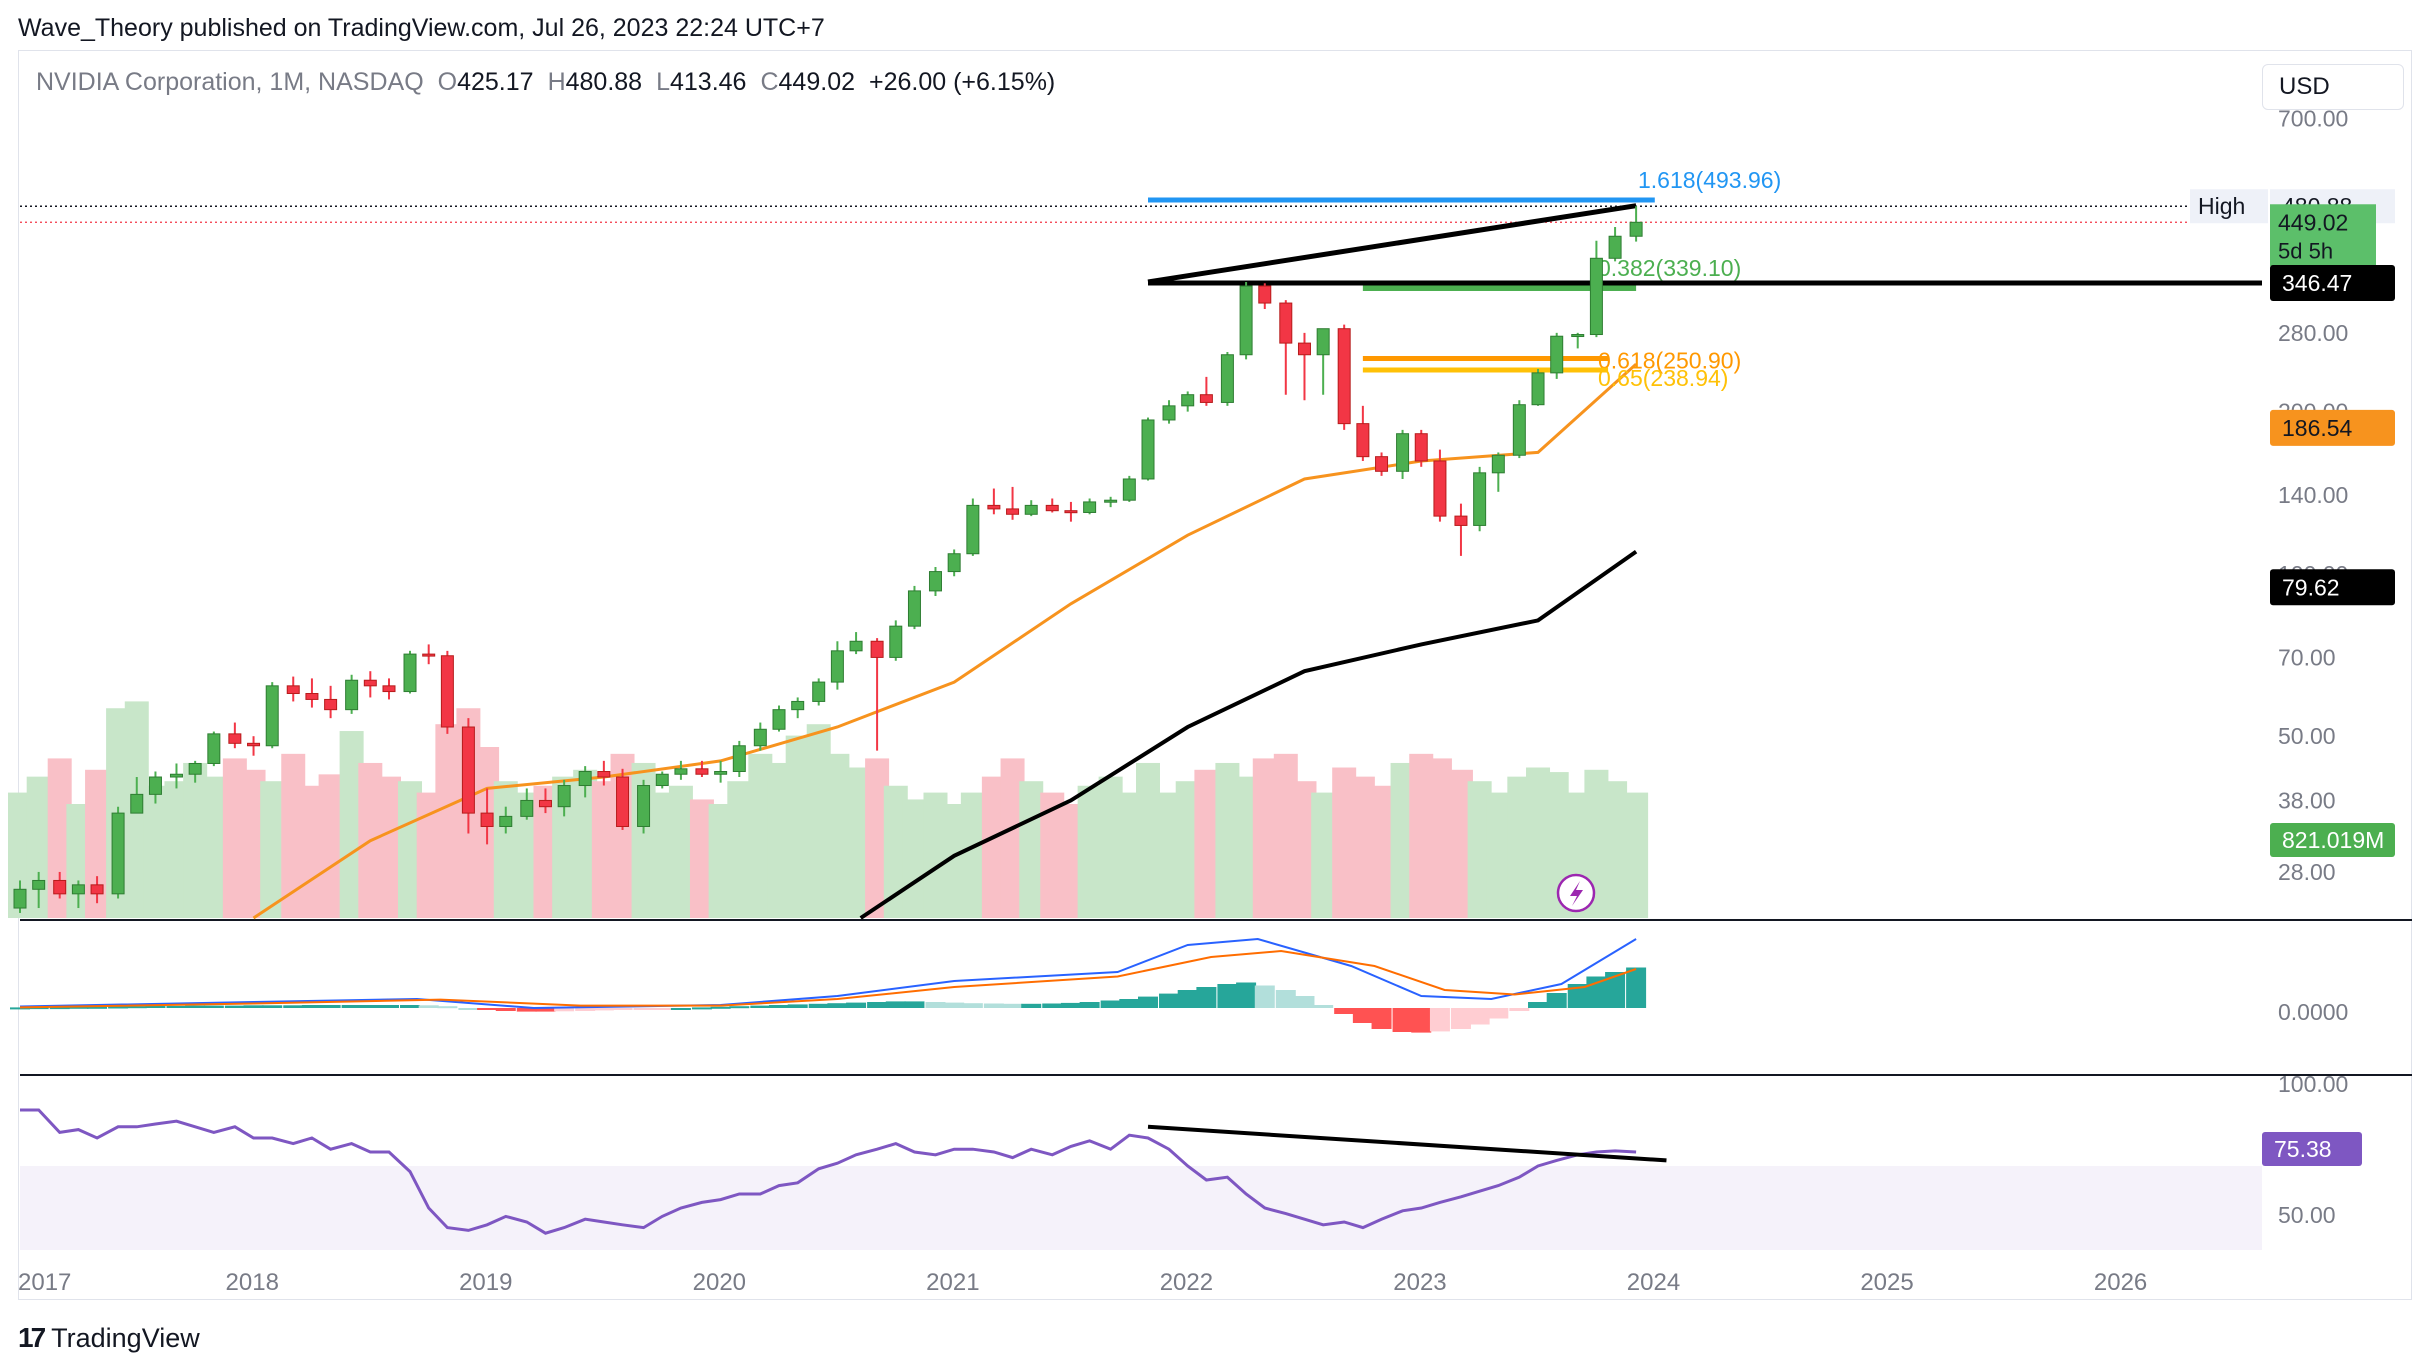  What do you see at coordinates (1709, 180) in the screenshot?
I see `fib-label-1618: 1.618(493.96)` at bounding box center [1709, 180].